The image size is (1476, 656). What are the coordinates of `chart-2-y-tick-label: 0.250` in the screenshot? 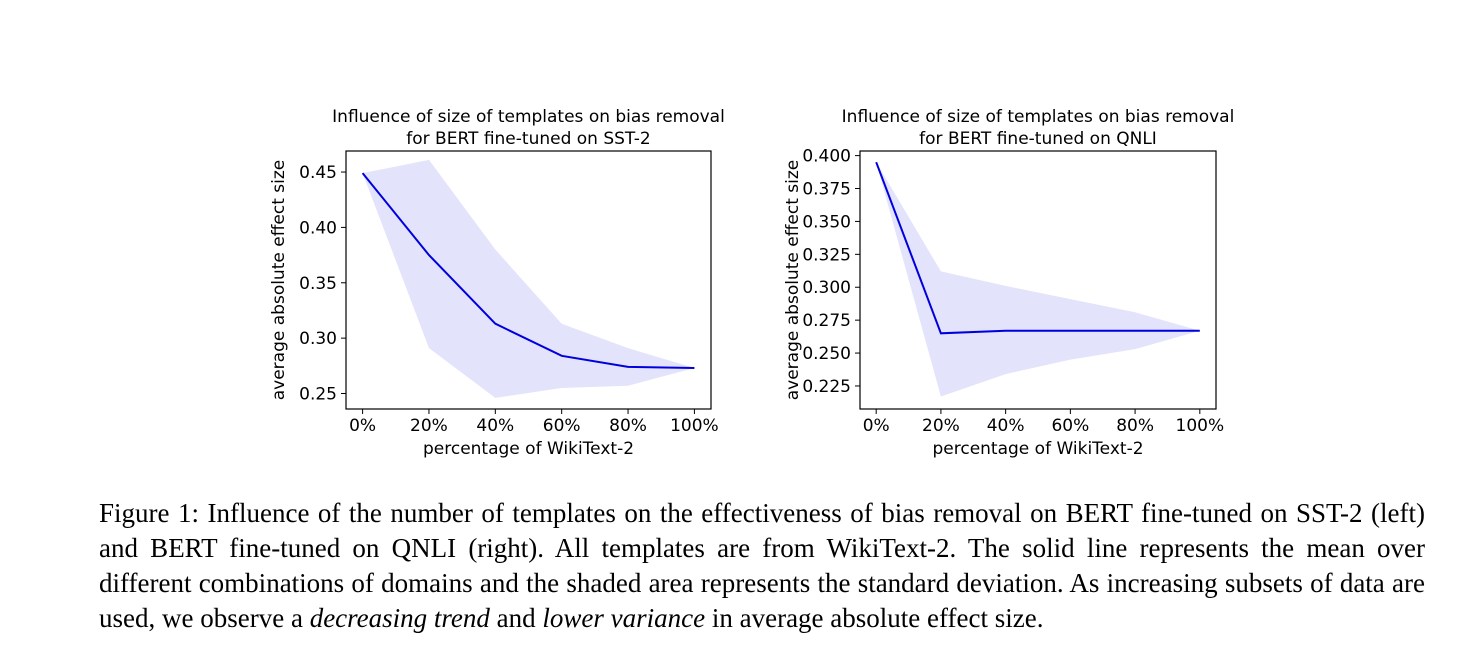 It's located at (826, 354).